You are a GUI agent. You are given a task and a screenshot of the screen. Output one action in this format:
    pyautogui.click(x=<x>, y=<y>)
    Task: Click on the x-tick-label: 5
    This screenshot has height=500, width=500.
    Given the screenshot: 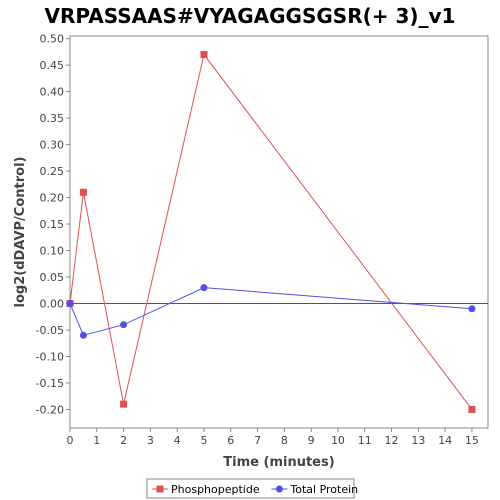 What is the action you would take?
    pyautogui.click(x=203, y=440)
    